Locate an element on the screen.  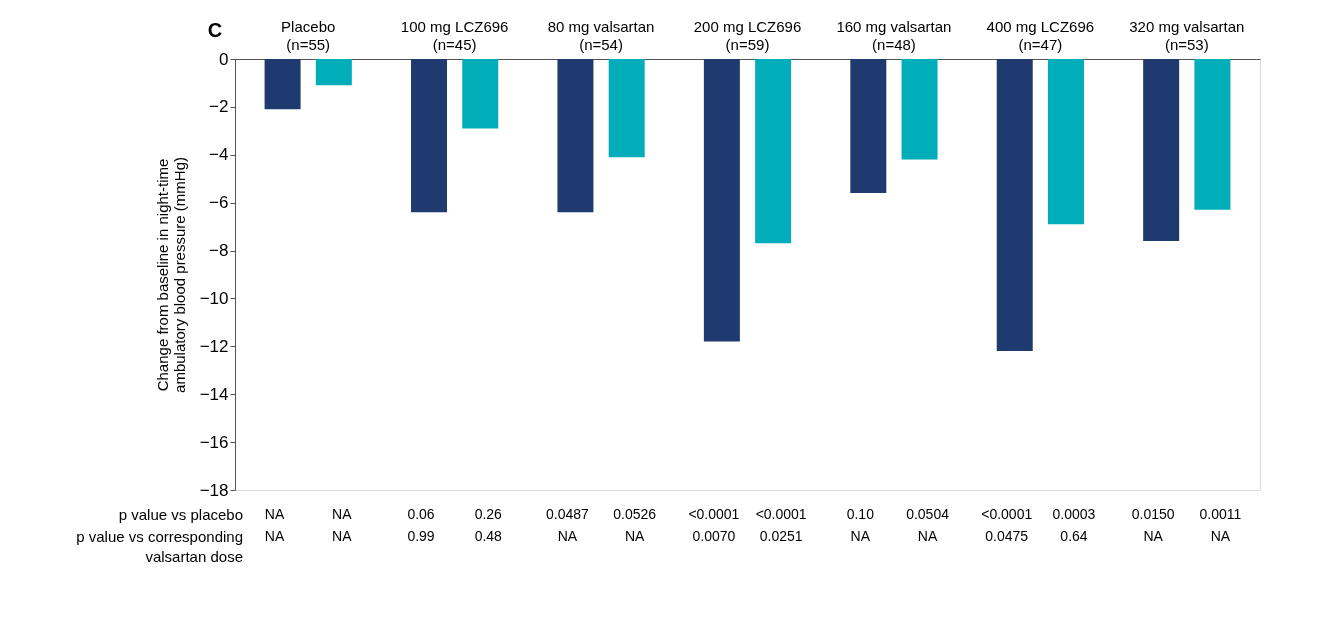
x-tick-label: 100 mg LCZ696 (n=45) is located at coordinates (454, 35).